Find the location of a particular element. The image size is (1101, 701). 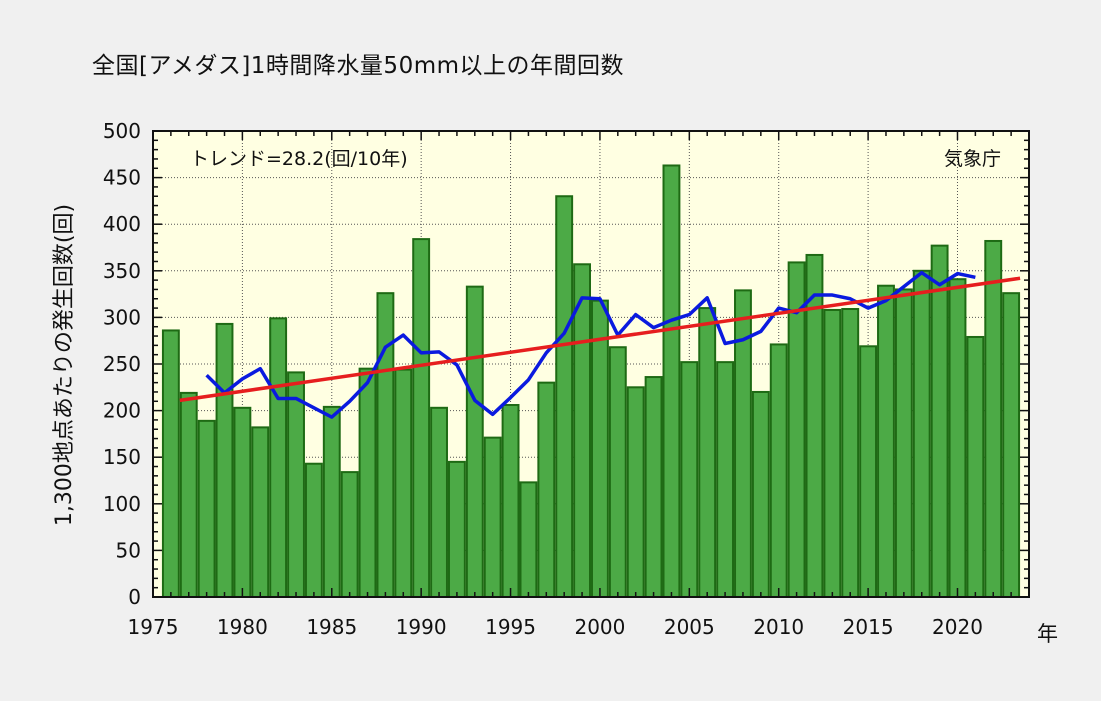

y-tick-label: 350 is located at coordinates (122, 271).